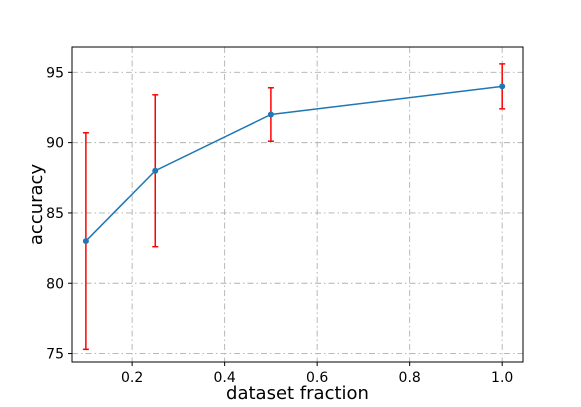 Image resolution: width=581 pixels, height=407 pixels. I want to click on y-tick-label: 80, so click(55, 284).